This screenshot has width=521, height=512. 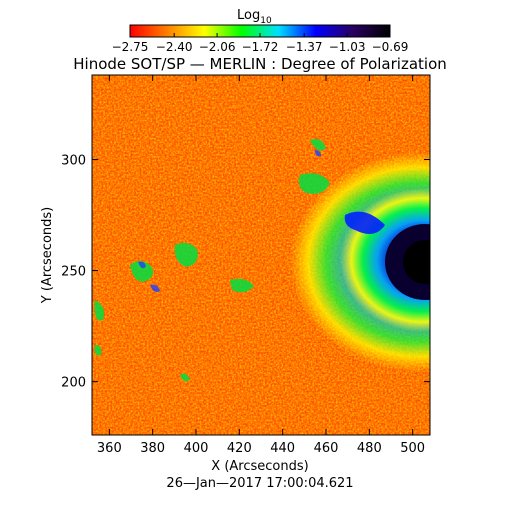 What do you see at coordinates (347, 47) in the screenshot?
I see `colorbar-tick-label: −1.03` at bounding box center [347, 47].